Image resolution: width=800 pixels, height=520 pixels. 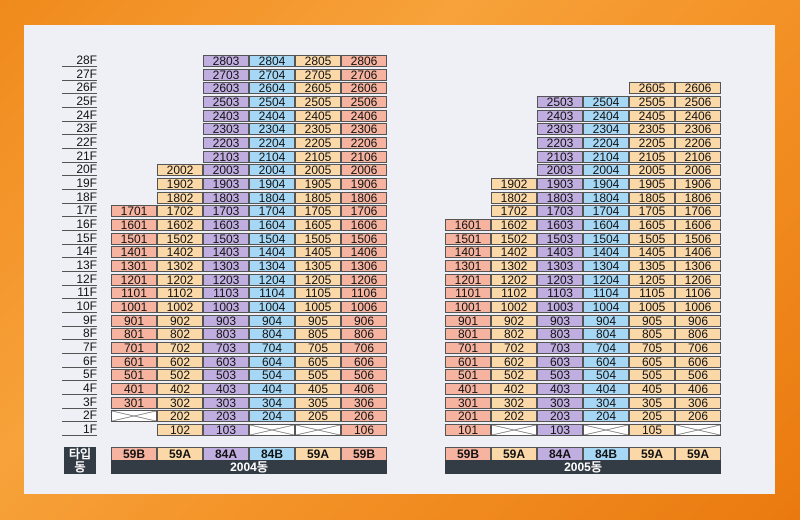 I want to click on empty-unit-cell, so click(x=606, y=429).